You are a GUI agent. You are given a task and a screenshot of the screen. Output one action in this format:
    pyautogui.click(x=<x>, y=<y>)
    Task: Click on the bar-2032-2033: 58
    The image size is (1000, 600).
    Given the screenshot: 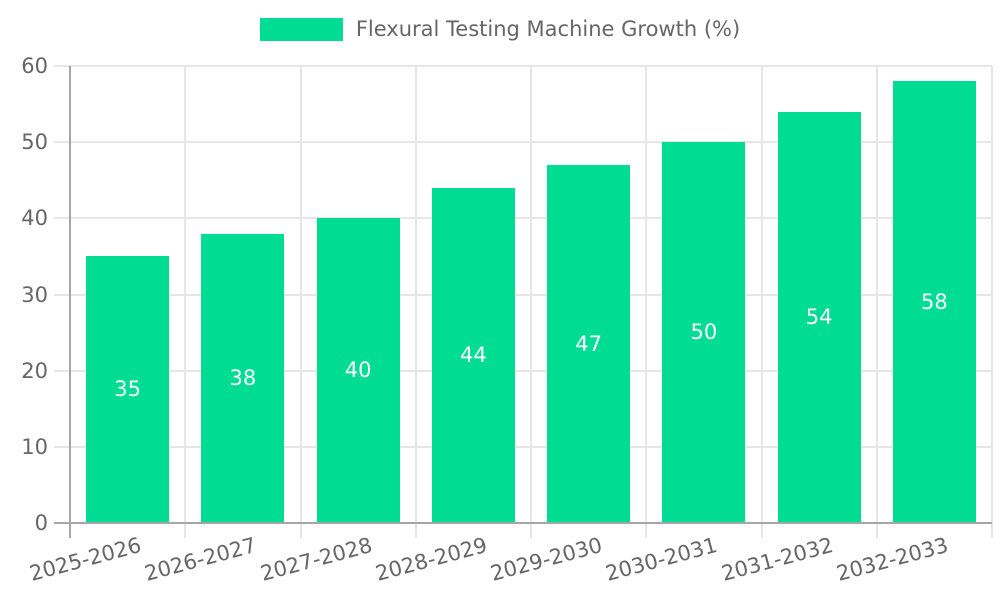 What is the action you would take?
    pyautogui.click(x=934, y=302)
    